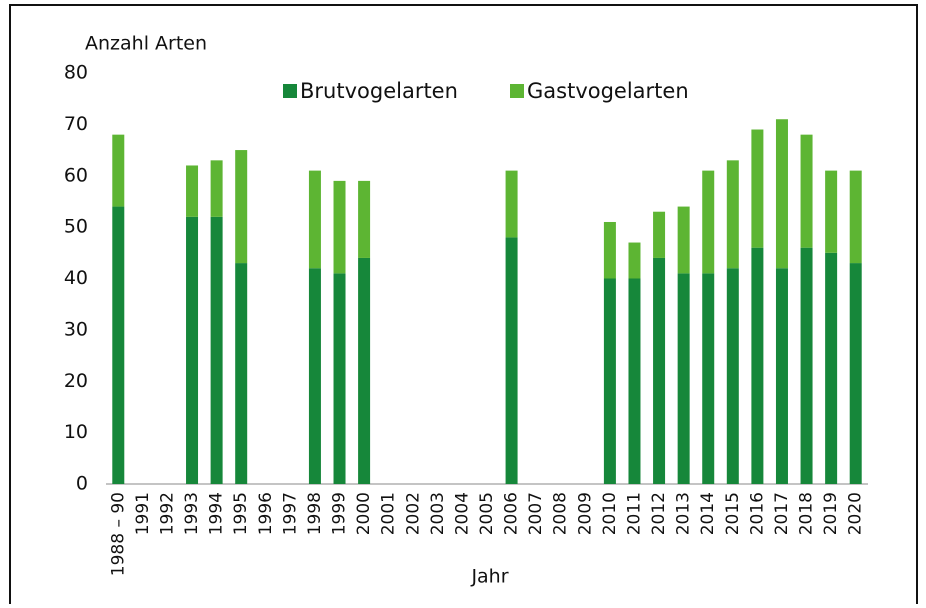 The height and width of the screenshot is (608, 926). I want to click on x-tick-label: 2016, so click(757, 513).